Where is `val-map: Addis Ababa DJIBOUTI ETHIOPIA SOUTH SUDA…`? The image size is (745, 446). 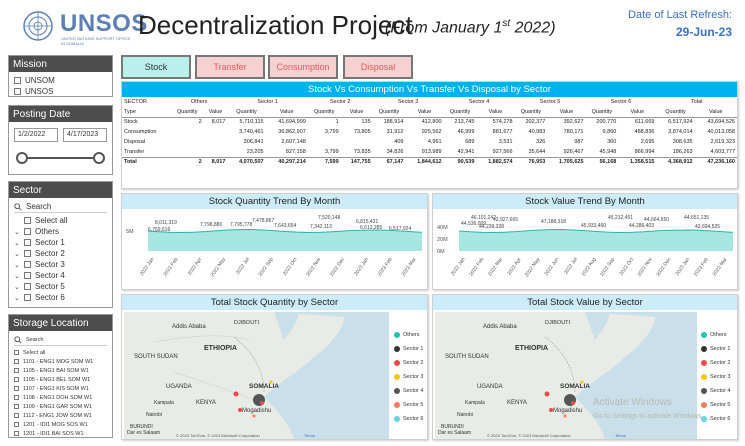
val-map: Addis Ababa DJIBOUTI ETHIOPIA SOUTH SUDA… is located at coordinates (566, 375).